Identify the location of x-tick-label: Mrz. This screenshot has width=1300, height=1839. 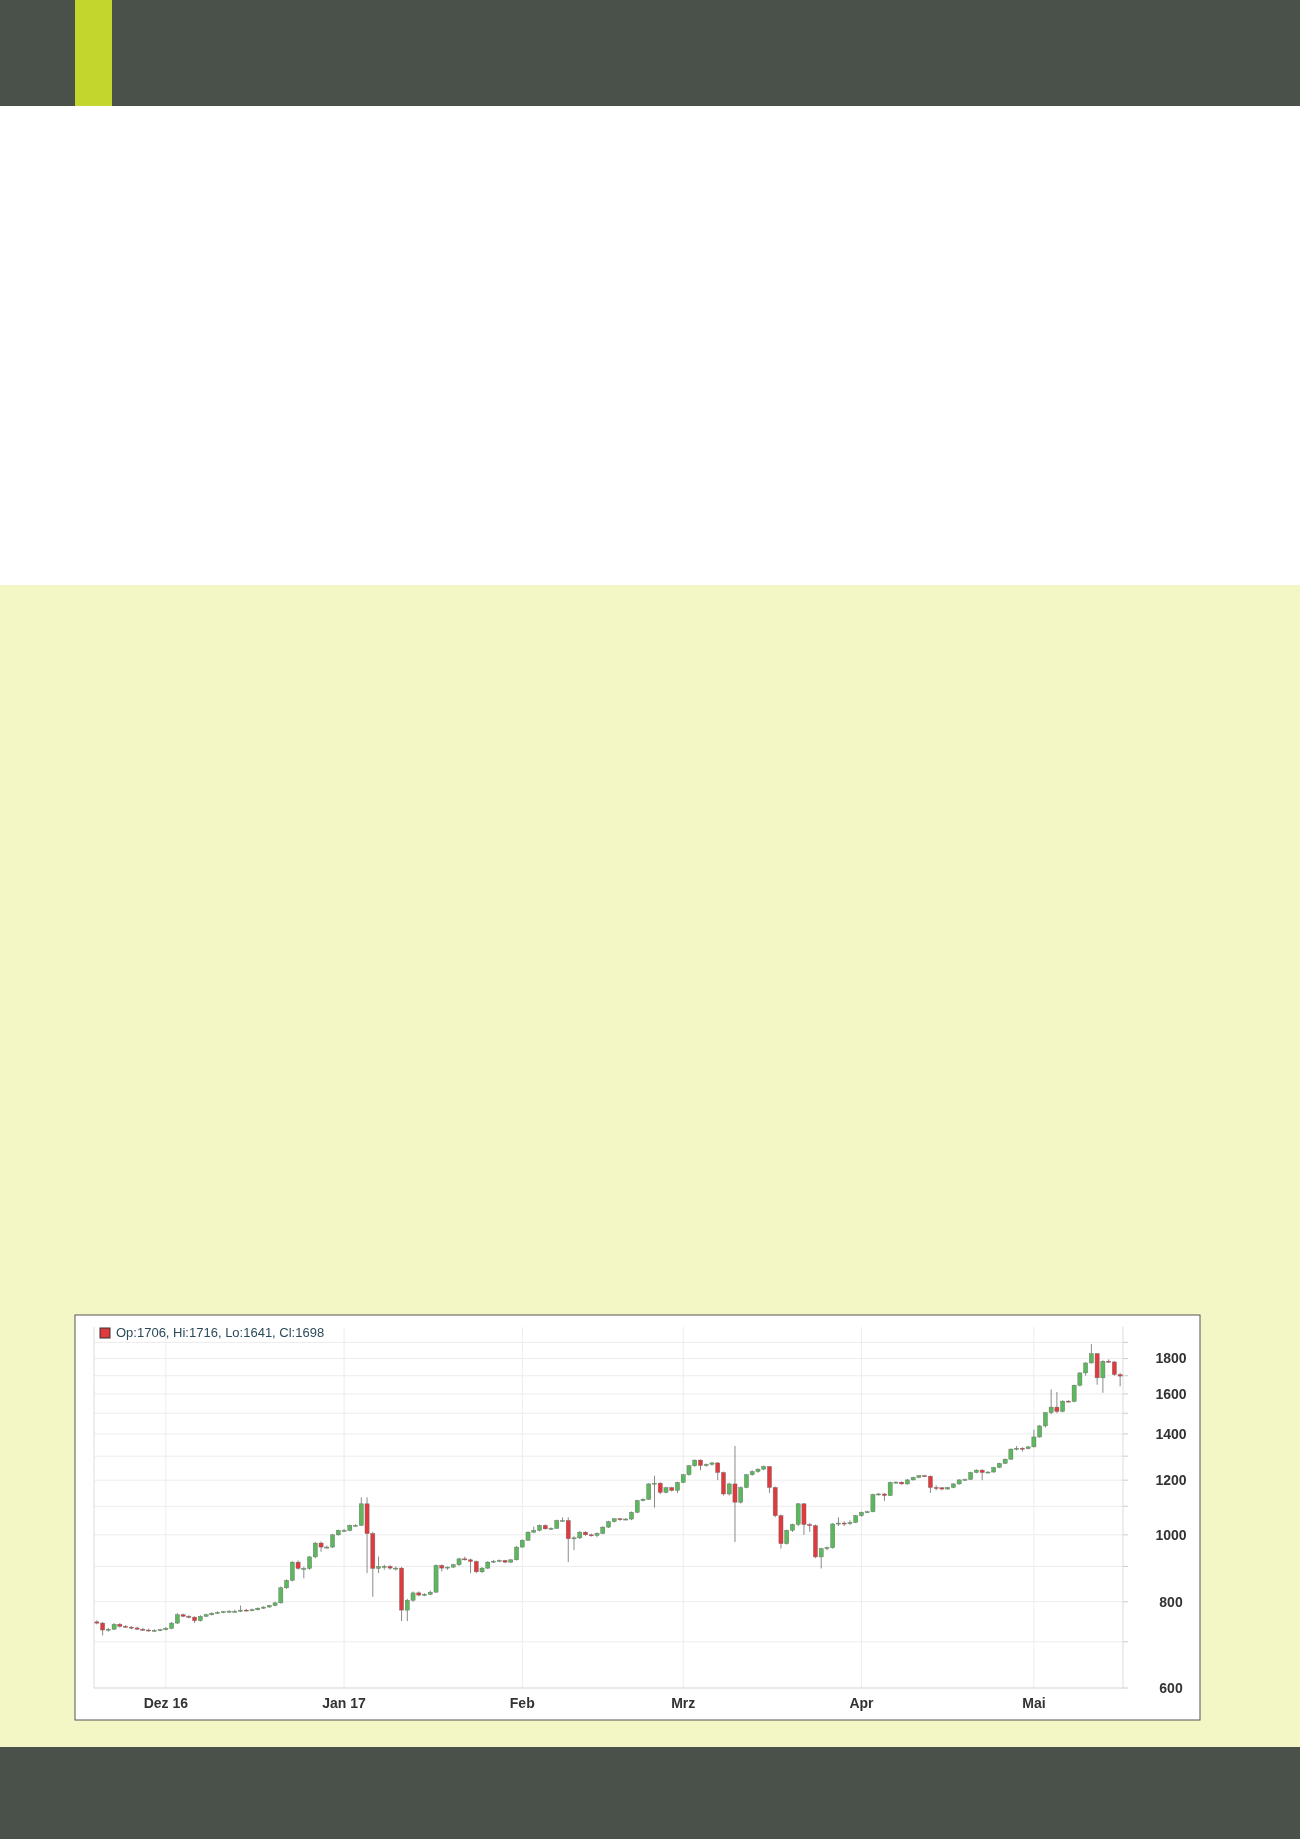
(683, 1703).